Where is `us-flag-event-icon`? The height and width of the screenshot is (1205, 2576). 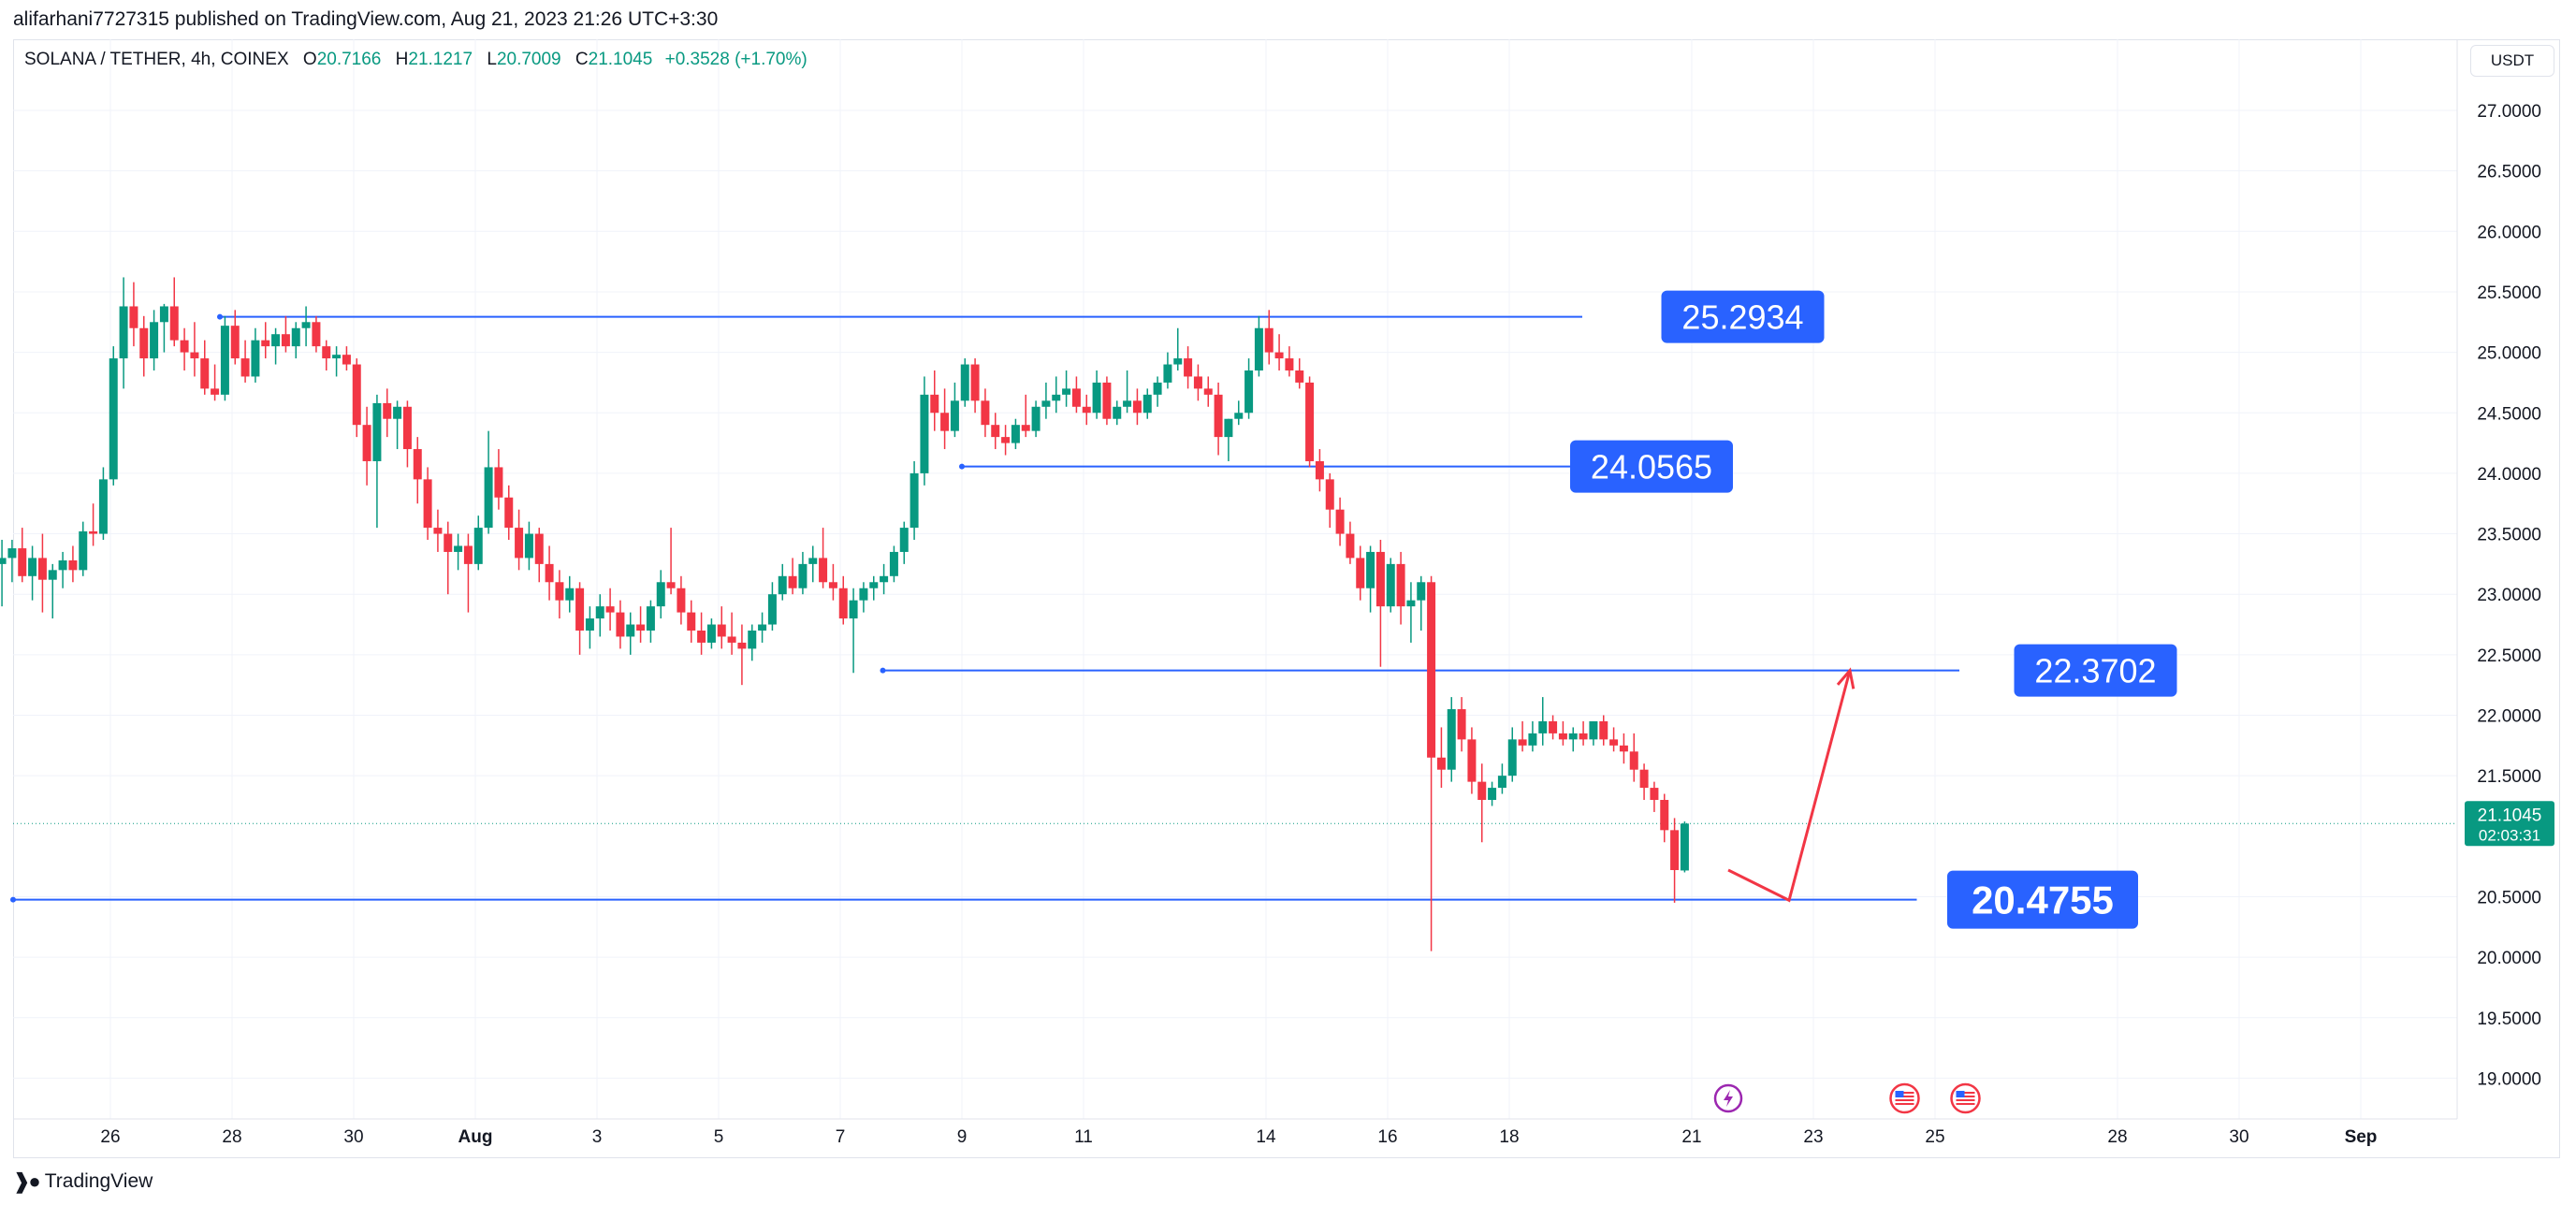 us-flag-event-icon is located at coordinates (1965, 1098).